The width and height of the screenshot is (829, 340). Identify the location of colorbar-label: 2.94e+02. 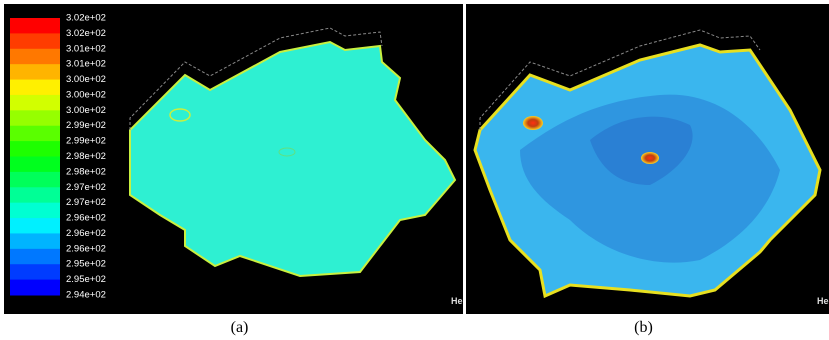
(86, 295).